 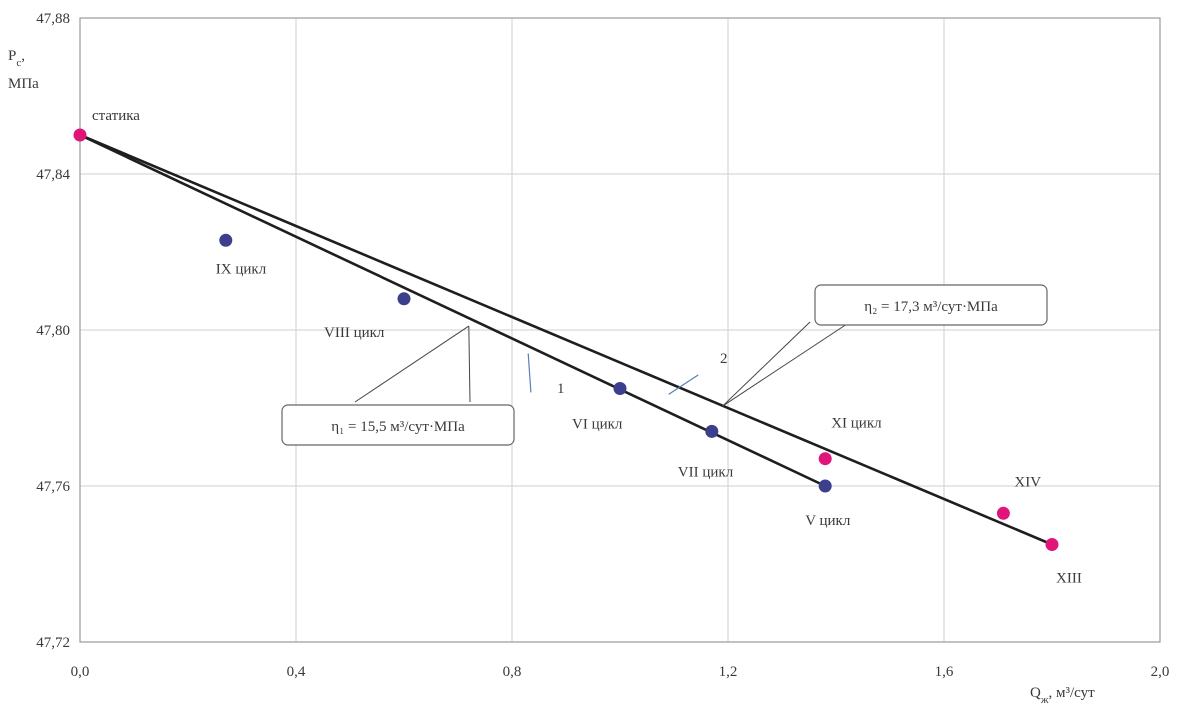 What do you see at coordinates (296, 672) in the screenshot?
I see `x-tick-label: 0,4` at bounding box center [296, 672].